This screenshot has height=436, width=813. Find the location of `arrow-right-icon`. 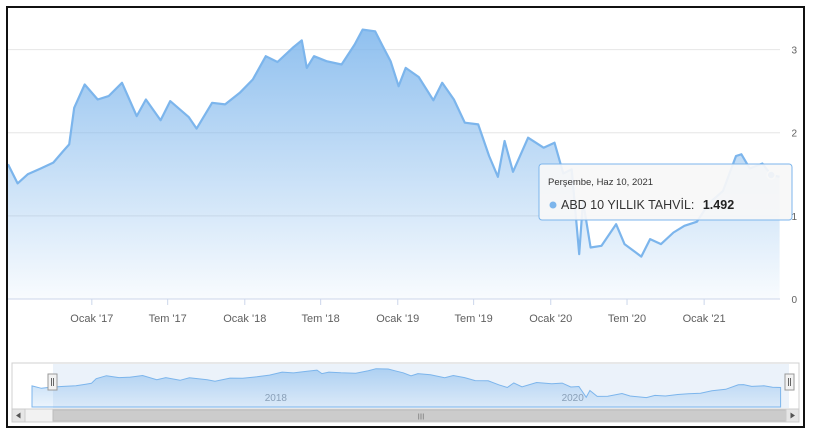

arrow-right-icon is located at coordinates (792, 415).